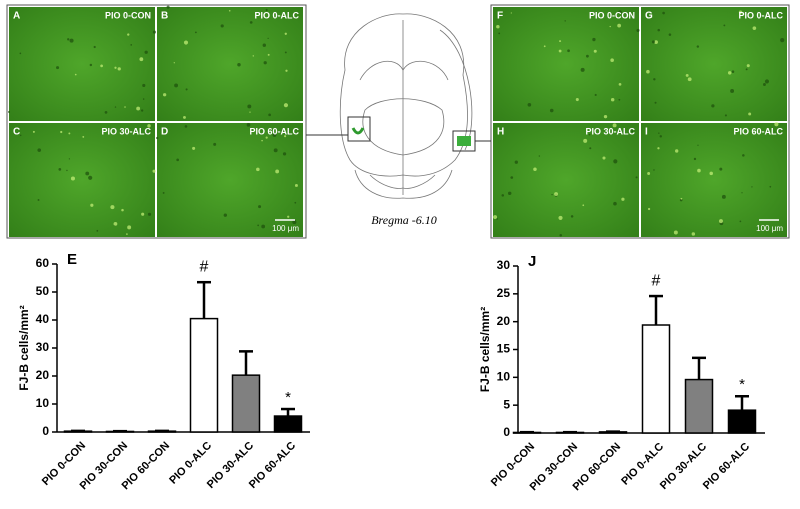  I want to click on y-tick-label: 60, so click(43, 263).